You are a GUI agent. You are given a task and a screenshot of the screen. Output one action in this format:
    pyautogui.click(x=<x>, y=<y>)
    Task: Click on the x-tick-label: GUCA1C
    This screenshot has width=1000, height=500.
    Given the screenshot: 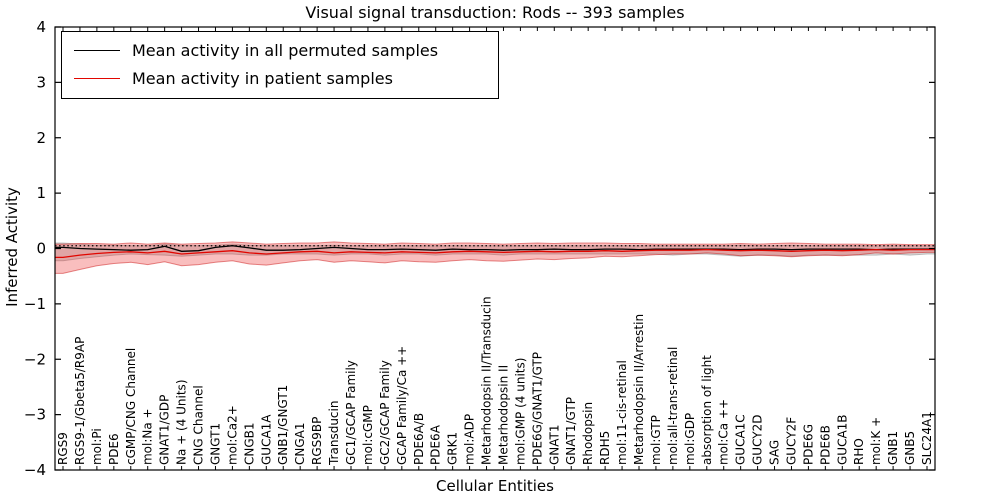 What is the action you would take?
    pyautogui.click(x=741, y=439)
    